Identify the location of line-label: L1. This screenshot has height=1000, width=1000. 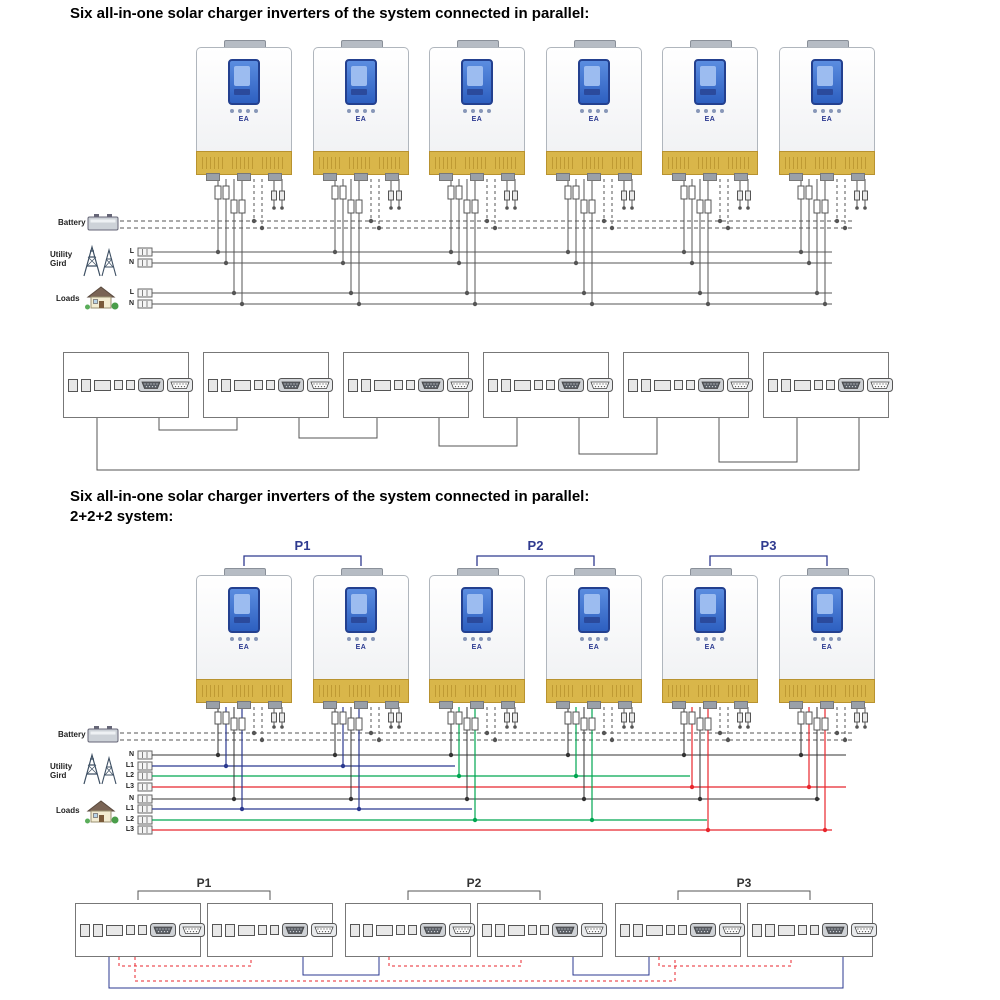
(129, 808).